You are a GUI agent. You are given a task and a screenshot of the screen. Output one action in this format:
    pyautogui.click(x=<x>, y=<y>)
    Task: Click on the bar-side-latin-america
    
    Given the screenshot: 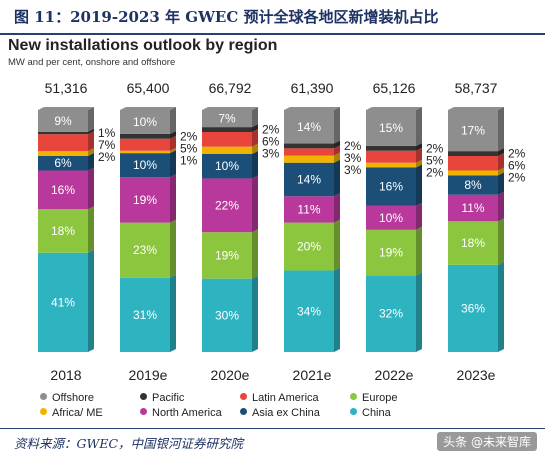 What is the action you would take?
    pyautogui.click(x=255, y=138)
    